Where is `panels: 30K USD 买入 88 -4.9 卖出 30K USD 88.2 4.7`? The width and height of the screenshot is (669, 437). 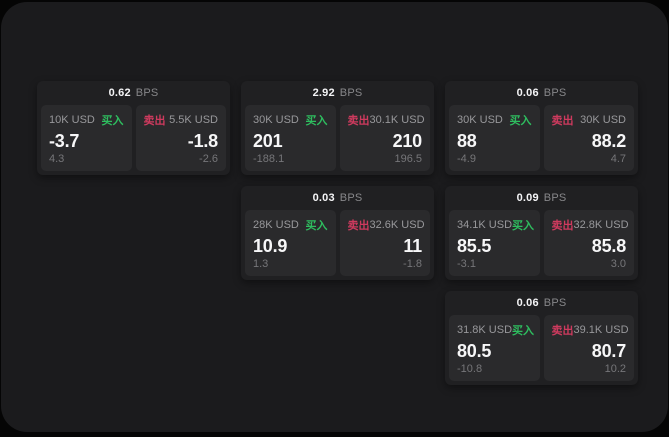
panels: 30K USD 买入 88 -4.9 卖出 30K USD 88.2 4.7 is located at coordinates (541, 140).